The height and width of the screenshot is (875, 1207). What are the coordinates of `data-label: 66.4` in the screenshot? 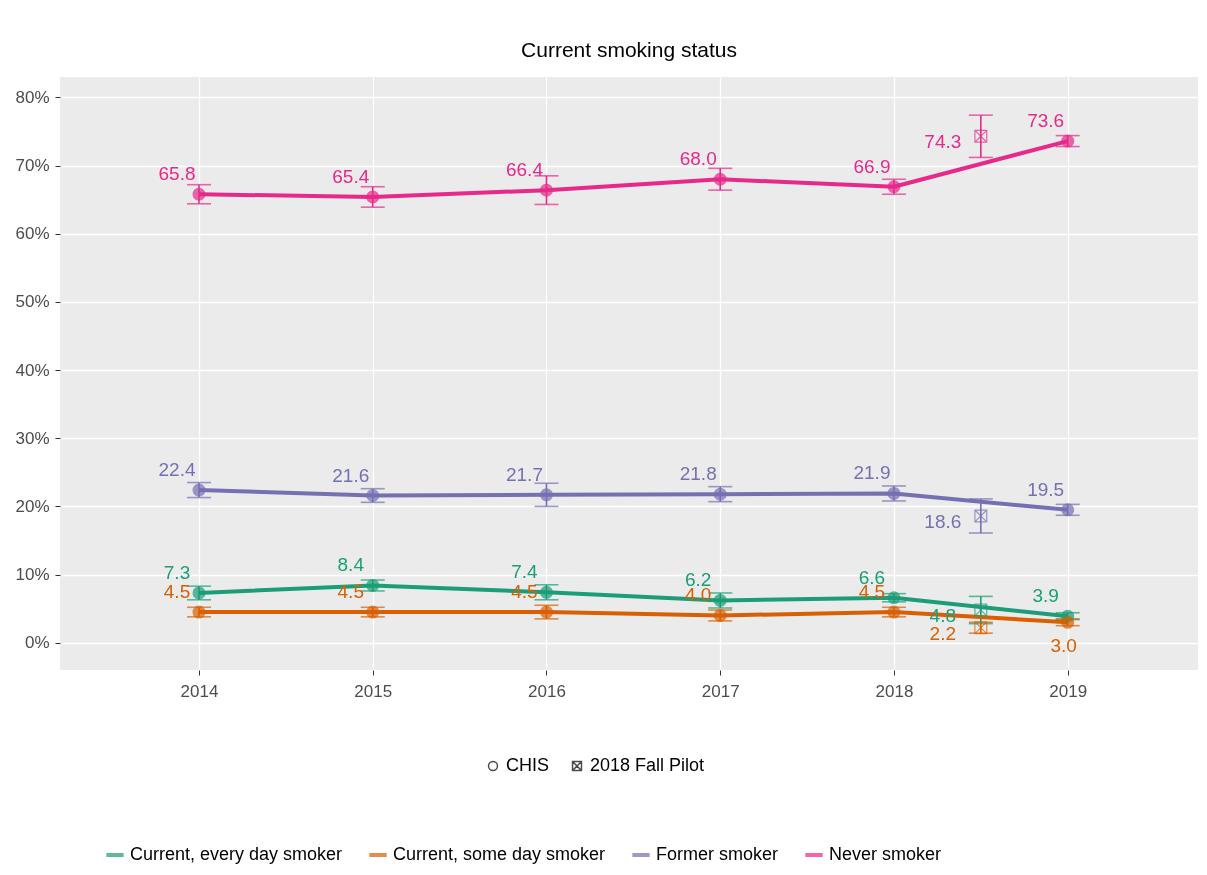 It's located at (524, 170).